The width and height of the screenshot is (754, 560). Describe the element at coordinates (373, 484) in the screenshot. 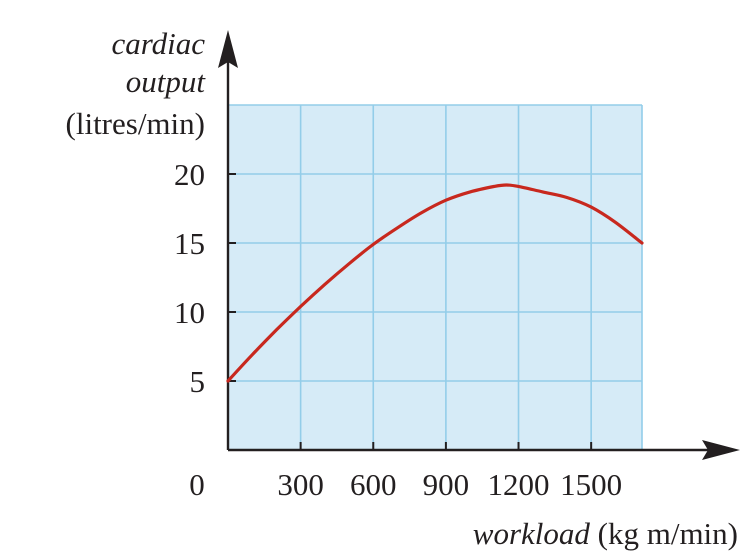

I see `x-tick-label: 600` at that location.